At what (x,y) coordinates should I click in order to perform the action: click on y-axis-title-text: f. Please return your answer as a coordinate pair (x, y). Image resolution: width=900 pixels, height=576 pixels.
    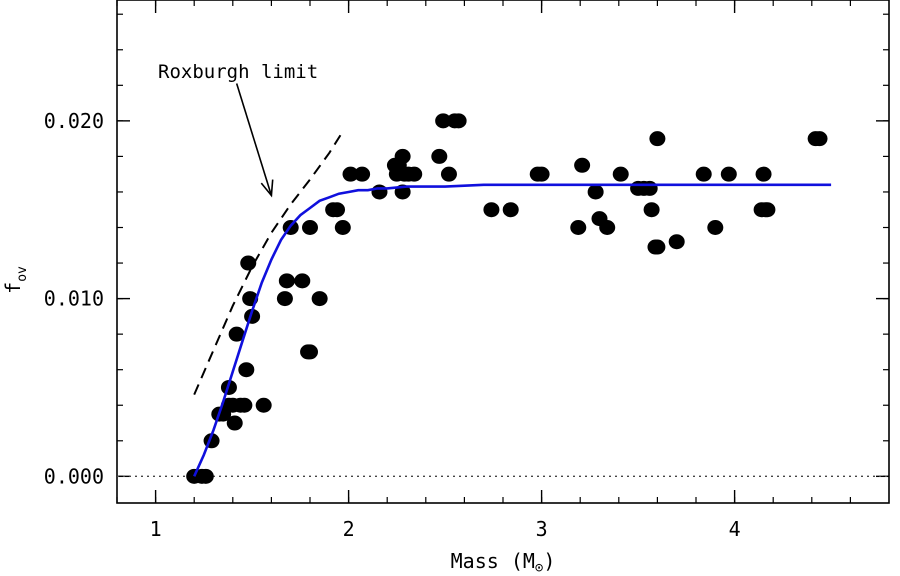
    Looking at the image, I should click on (13, 288).